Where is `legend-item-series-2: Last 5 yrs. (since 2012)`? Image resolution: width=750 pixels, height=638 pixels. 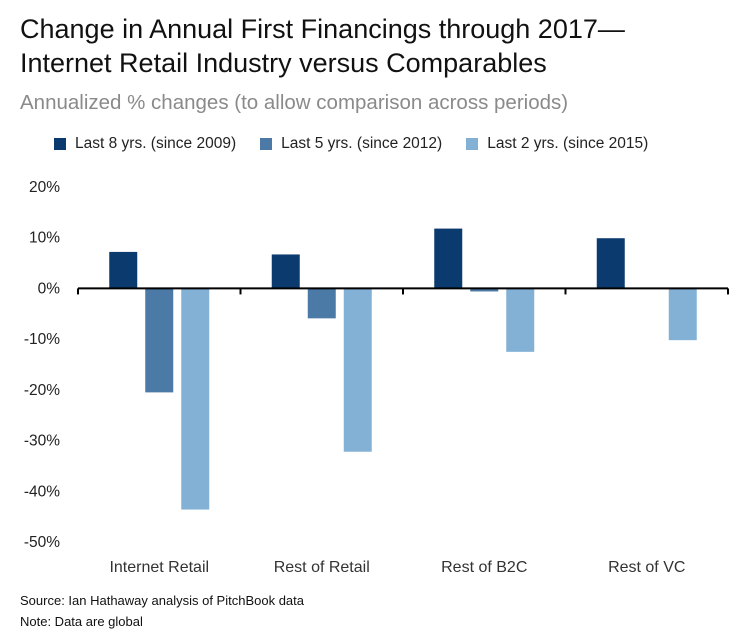 legend-item-series-2: Last 5 yrs. (since 2012) is located at coordinates (351, 144).